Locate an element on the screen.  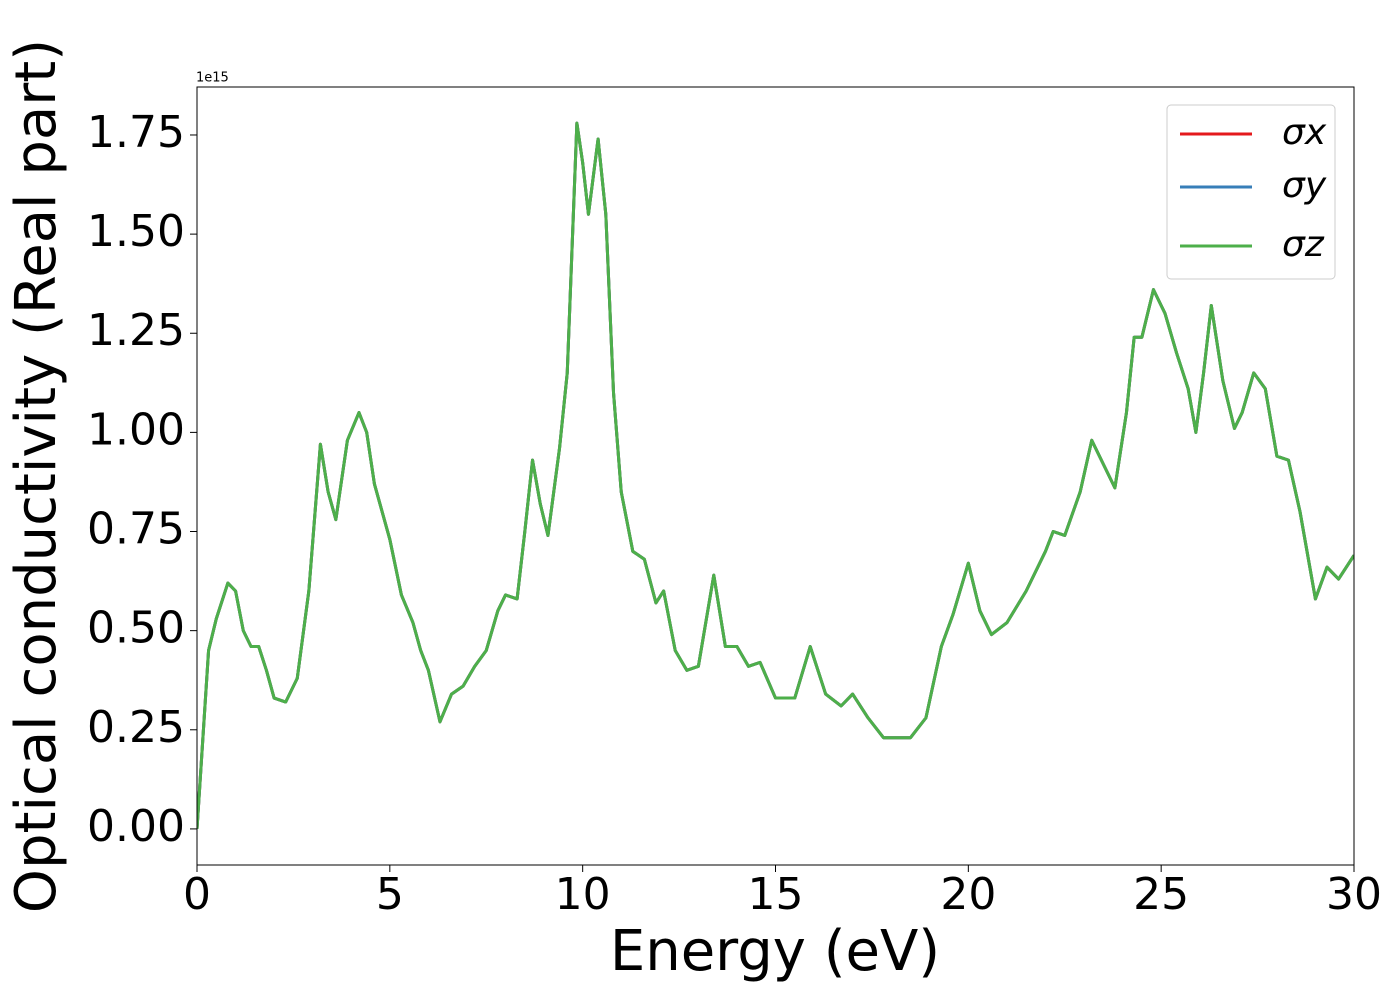
x-tick-label: 5 is located at coordinates (390, 894).